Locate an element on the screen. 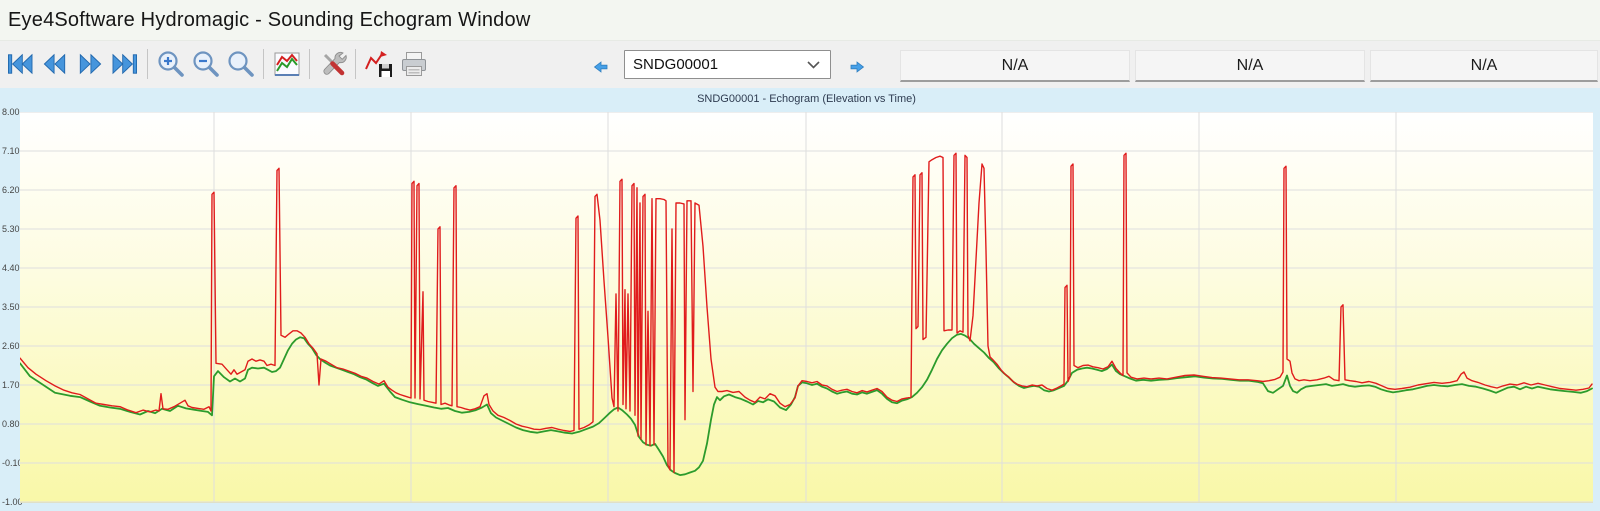  echogram-options-button is located at coordinates (286, 64).